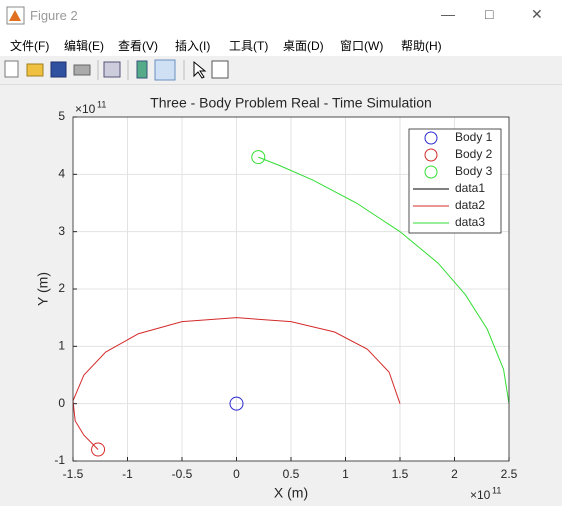 Image resolution: width=562 pixels, height=506 pixels. Describe the element at coordinates (470, 188) in the screenshot. I see `legend-label: data1` at that location.